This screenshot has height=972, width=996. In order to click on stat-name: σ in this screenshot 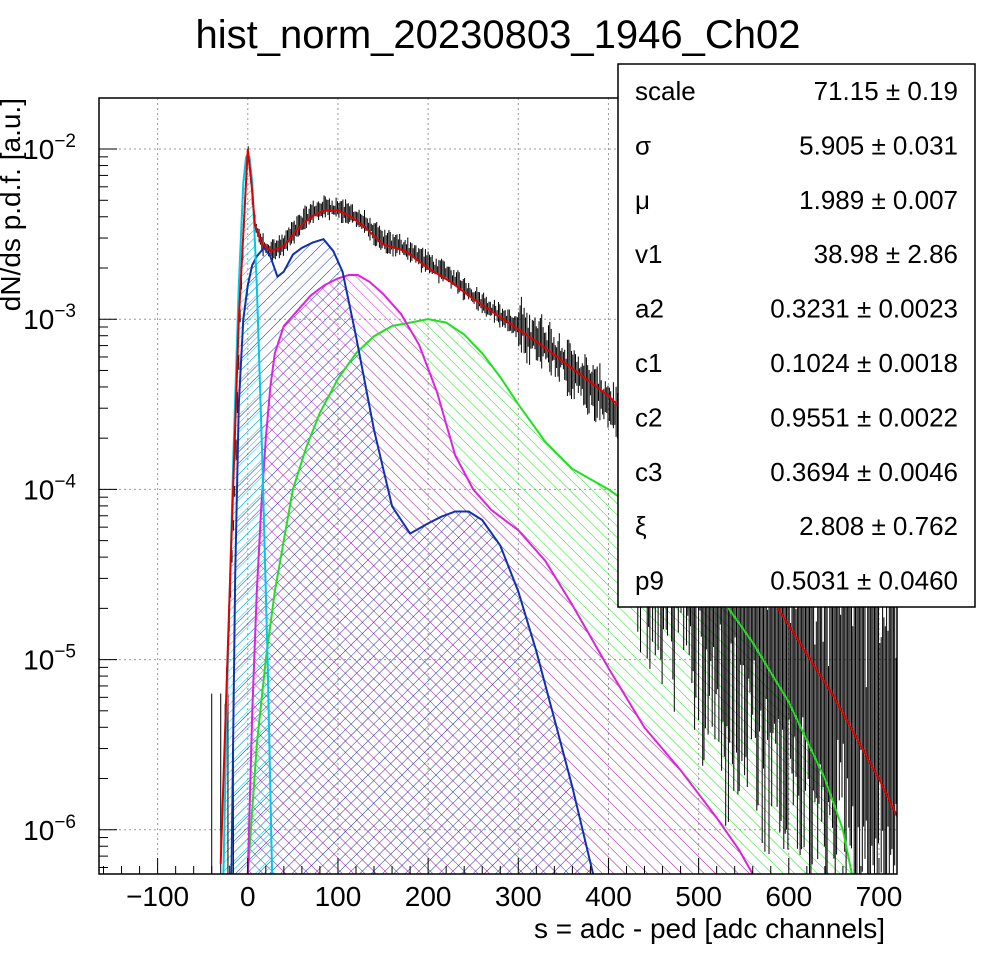, I will do `click(643, 145)`.